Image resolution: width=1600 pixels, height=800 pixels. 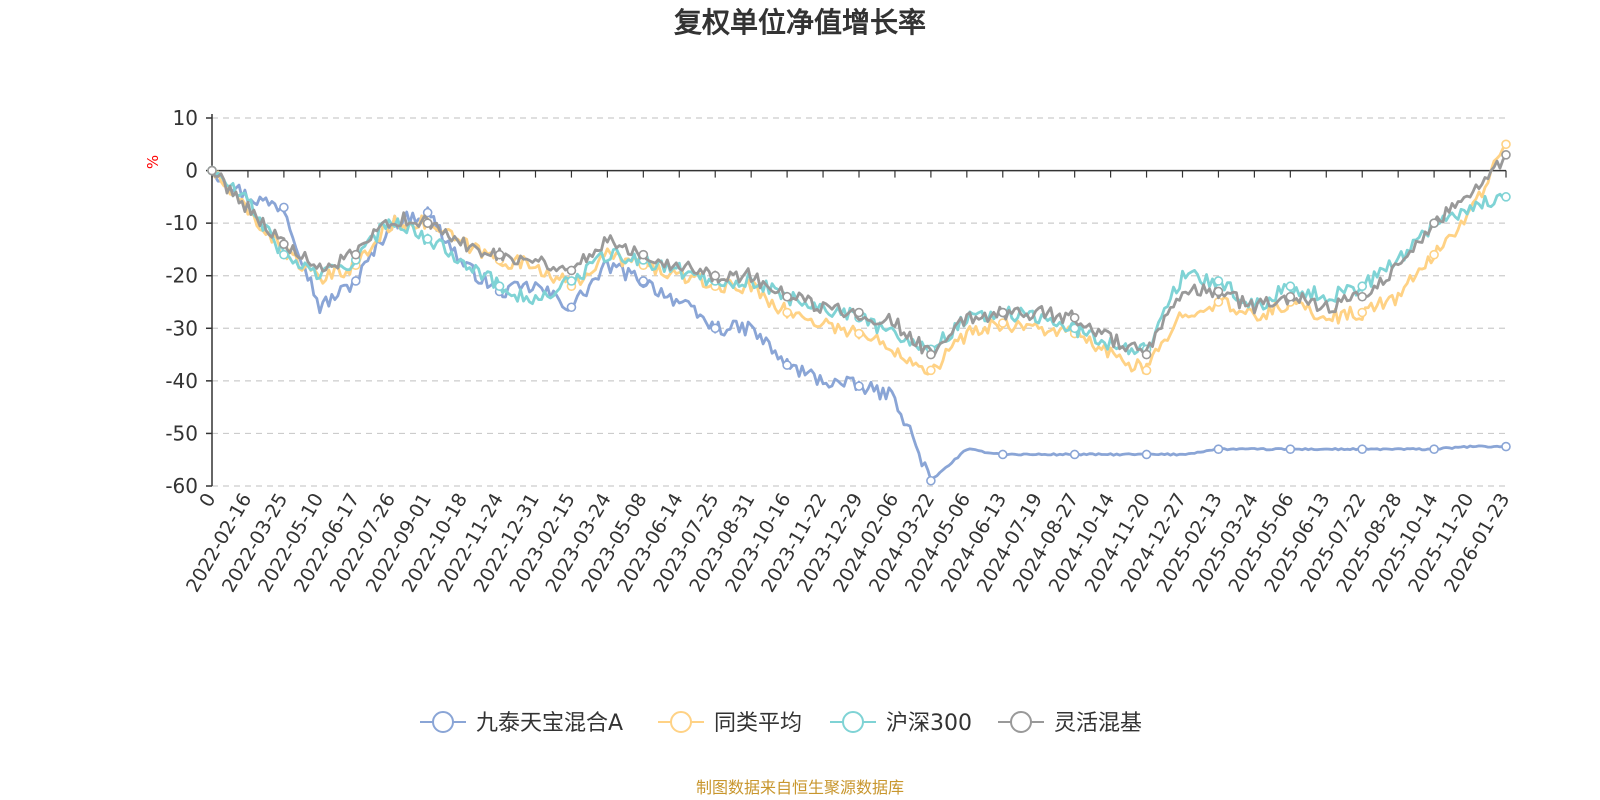 I want to click on legend-label: 灵活混基, so click(x=1098, y=723).